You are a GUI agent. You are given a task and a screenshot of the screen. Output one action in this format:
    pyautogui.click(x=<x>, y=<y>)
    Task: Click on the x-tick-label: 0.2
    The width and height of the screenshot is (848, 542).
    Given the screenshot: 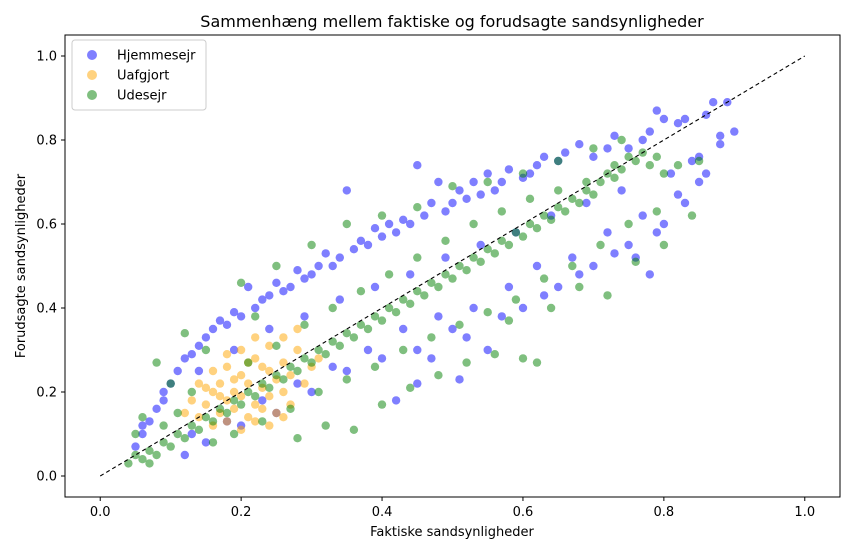 What is the action you would take?
    pyautogui.click(x=241, y=512)
    